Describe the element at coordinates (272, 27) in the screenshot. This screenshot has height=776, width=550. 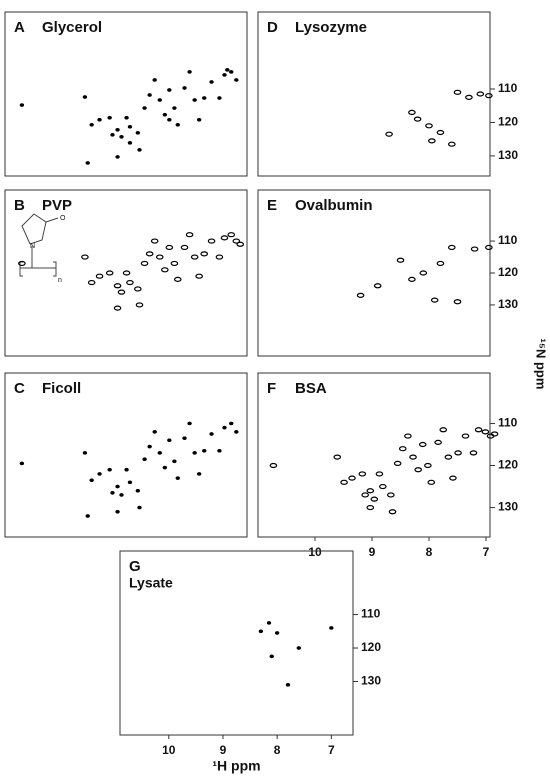
I see `panel-letter: D` at that location.